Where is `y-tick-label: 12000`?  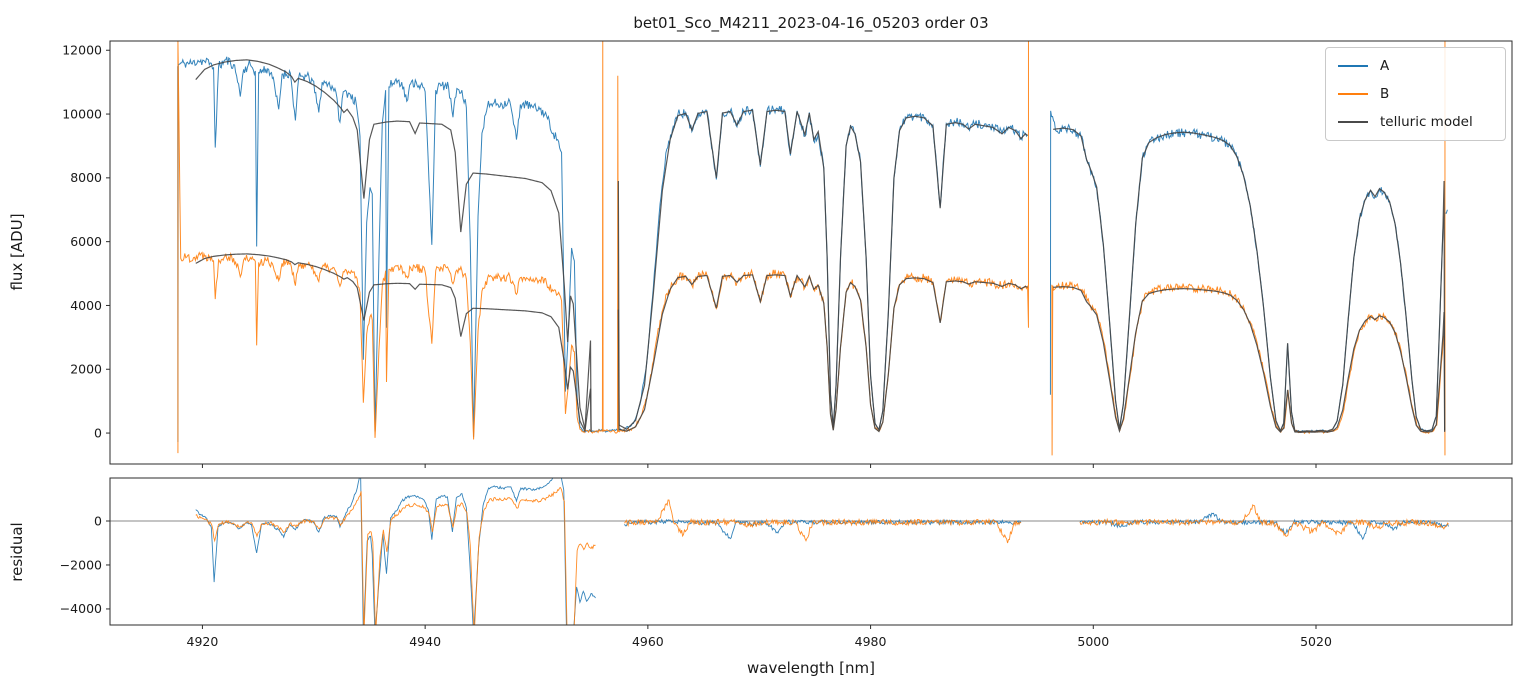 y-tick-label: 12000 is located at coordinates (82, 50).